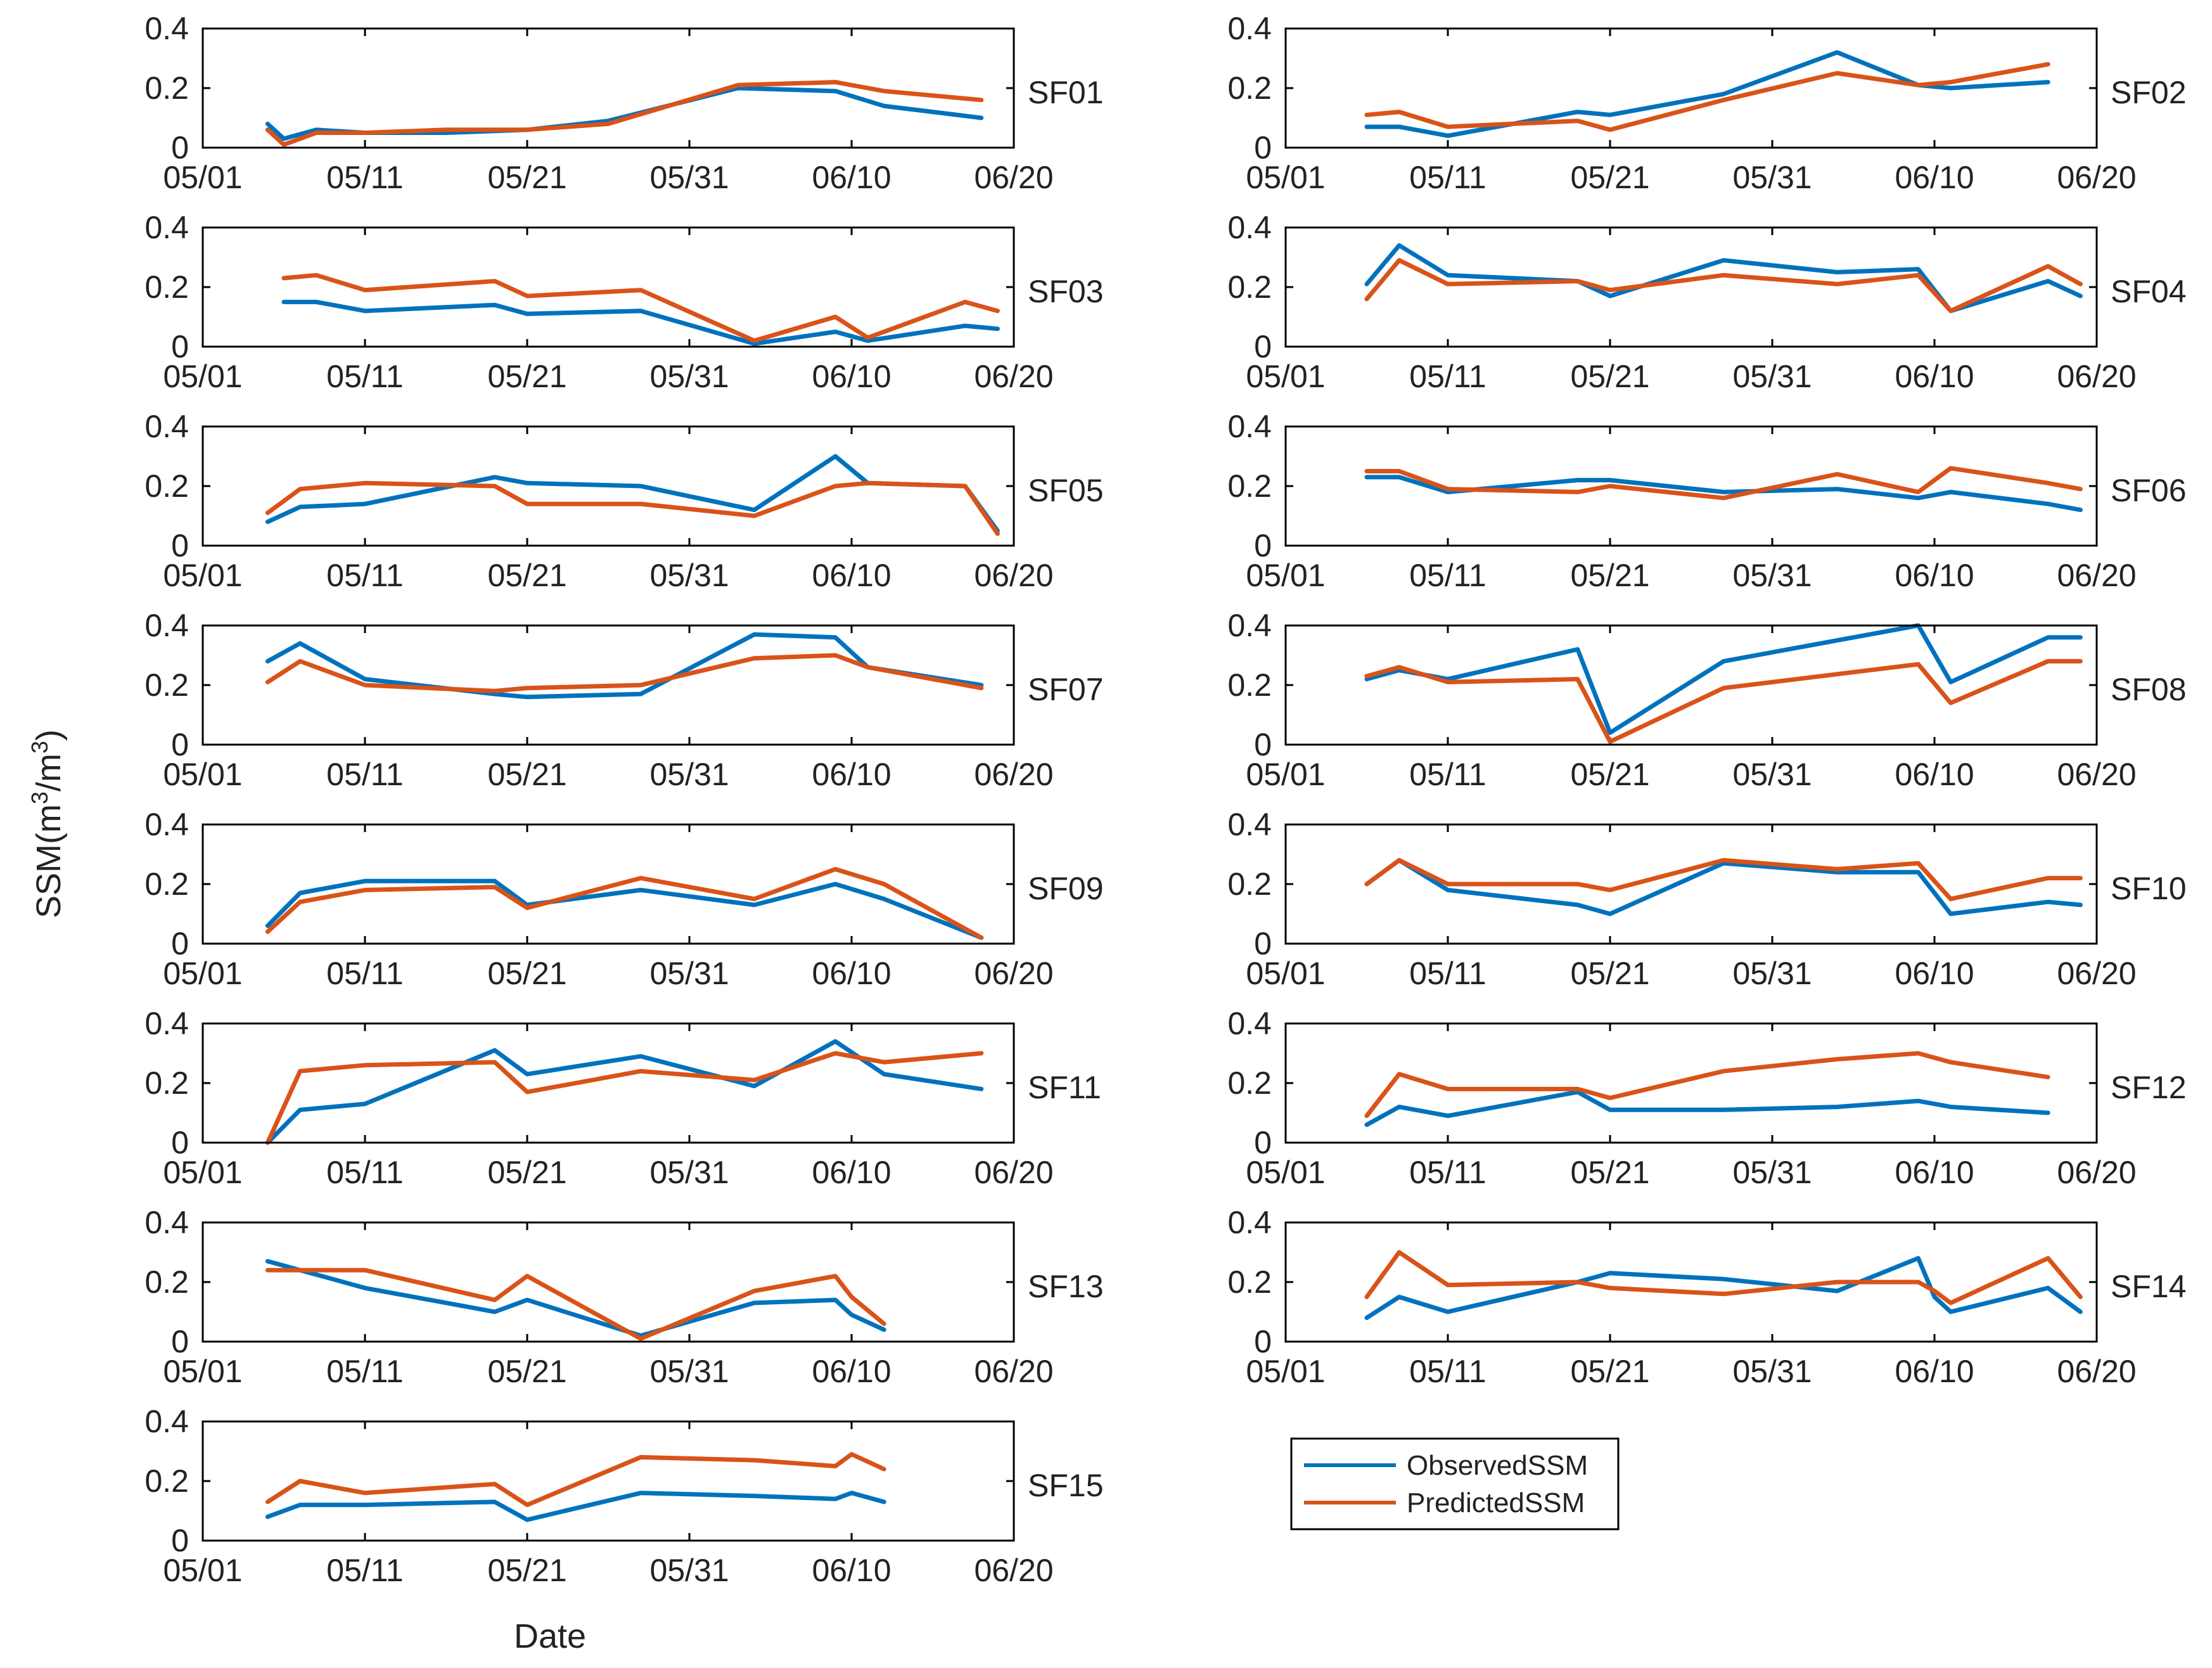 This screenshot has width=2212, height=1668. I want to click on station-label: SF05, so click(1066, 491).